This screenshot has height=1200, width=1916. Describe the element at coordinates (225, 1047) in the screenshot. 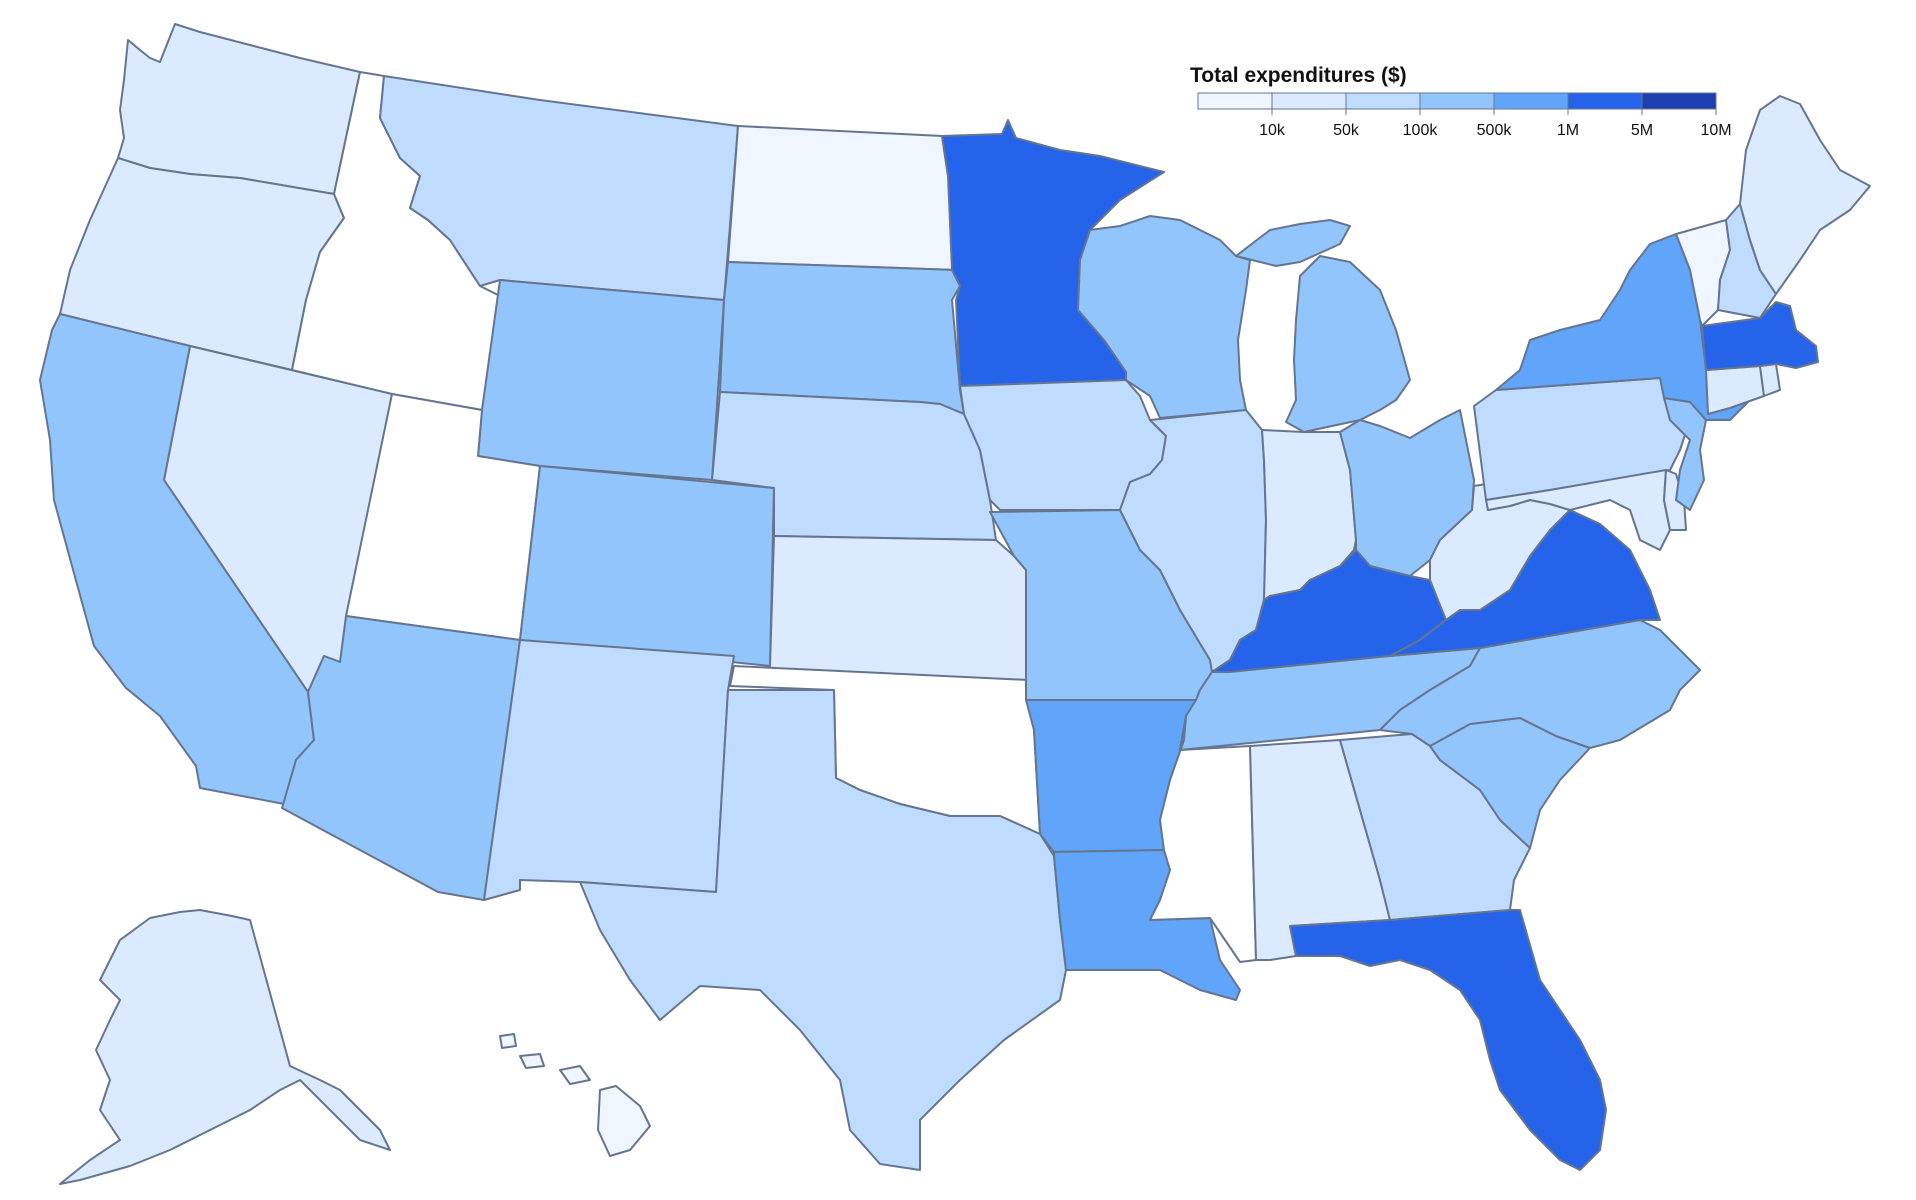

I see `state-alaska` at that location.